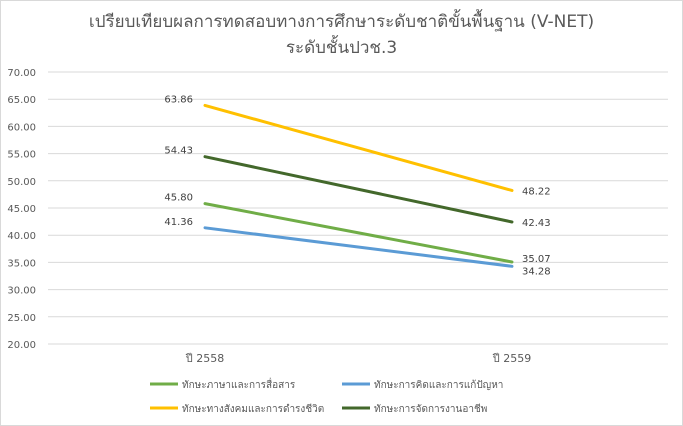 This screenshot has height=426, width=683. What do you see at coordinates (430, 409) in the screenshot?
I see `legend-label: ทักษะการจัดการงานอาชีพ` at bounding box center [430, 409].